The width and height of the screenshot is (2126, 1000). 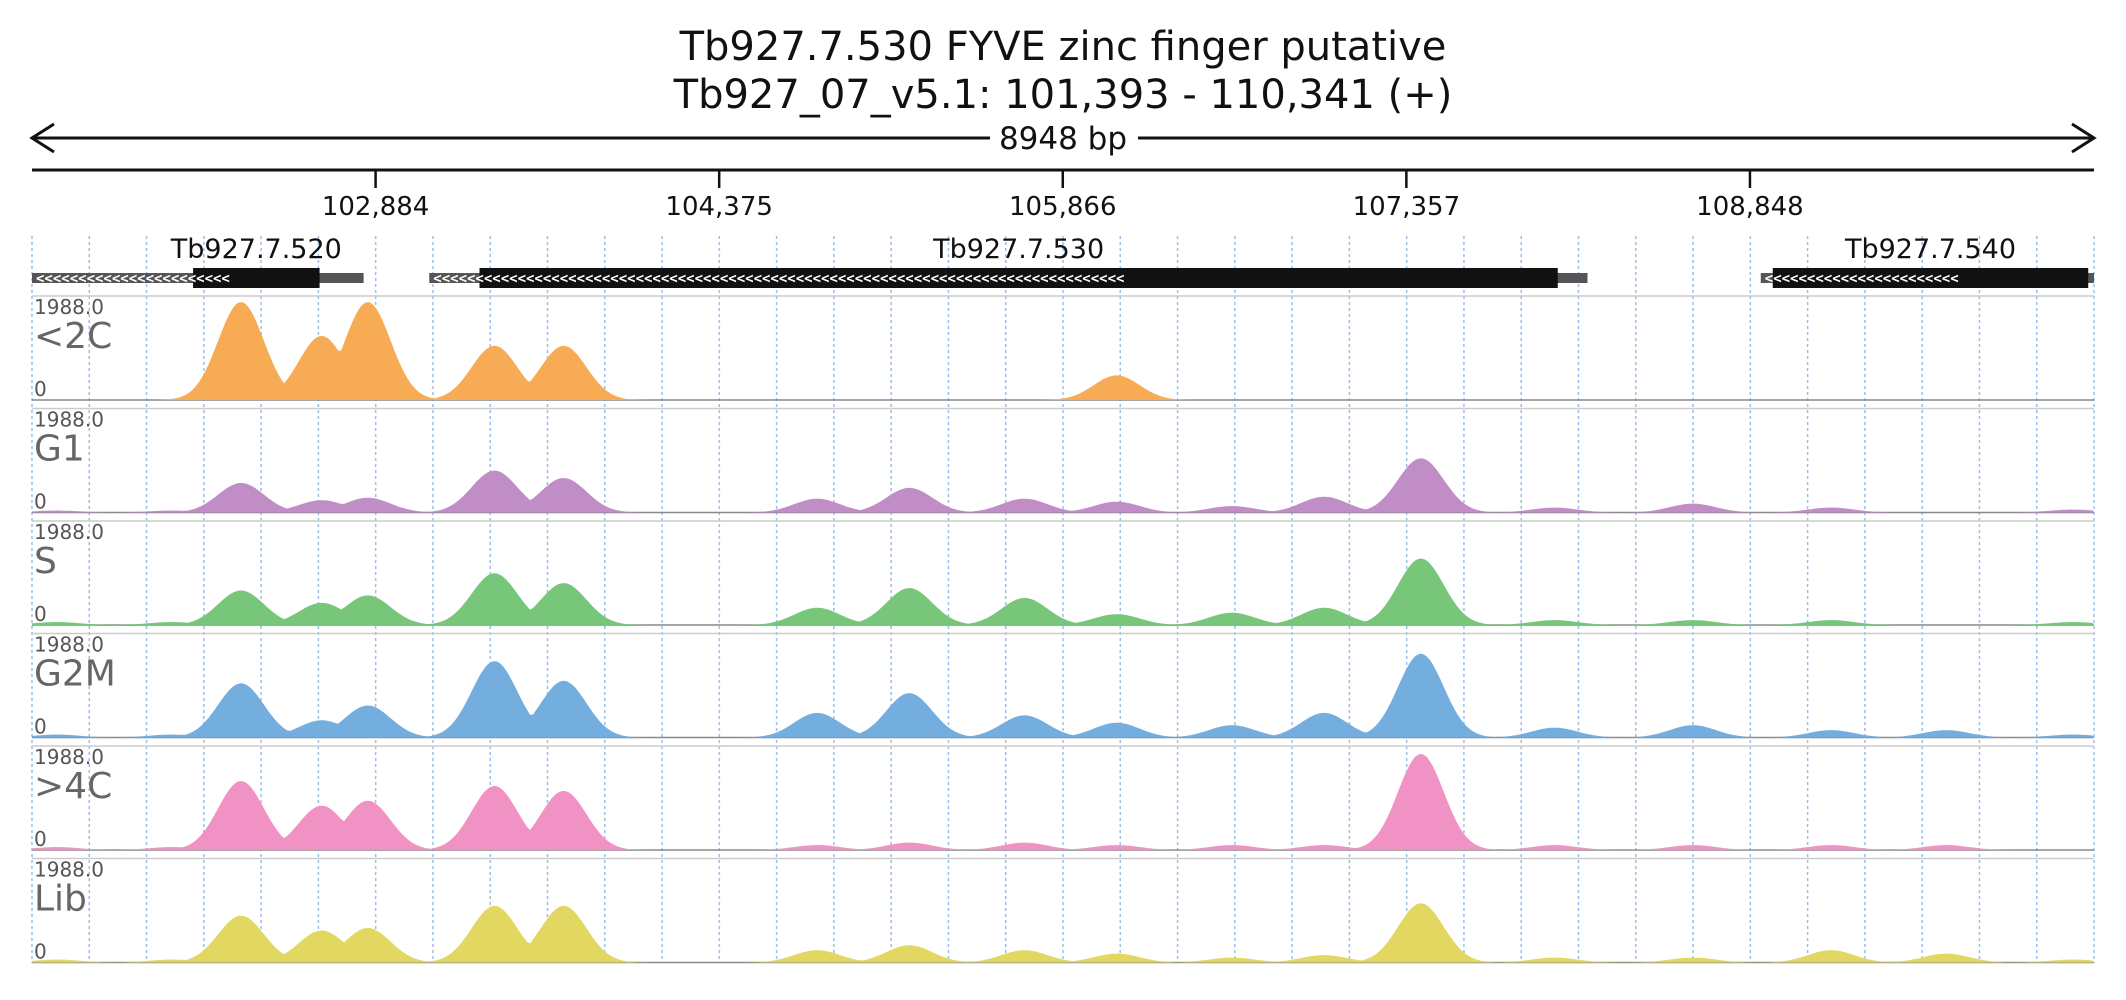 What do you see at coordinates (376, 207) in the screenshot?
I see `axis-tick-label: 102,884` at bounding box center [376, 207].